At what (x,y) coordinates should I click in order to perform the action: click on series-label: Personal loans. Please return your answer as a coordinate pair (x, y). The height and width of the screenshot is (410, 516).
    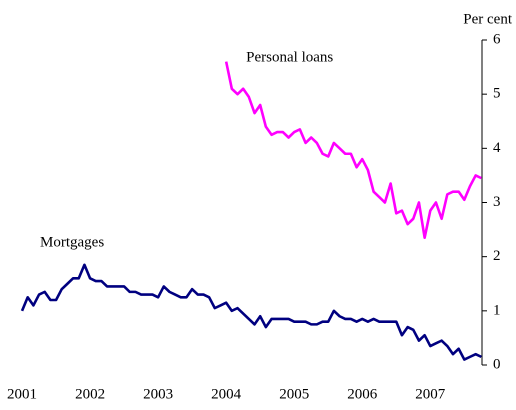
    Looking at the image, I should click on (289, 57).